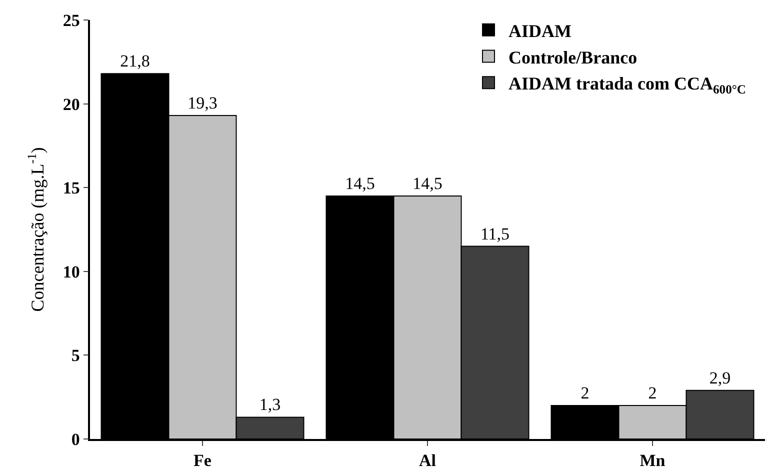  What do you see at coordinates (75, 439) in the screenshot?
I see `y-tick-label: 0` at bounding box center [75, 439].